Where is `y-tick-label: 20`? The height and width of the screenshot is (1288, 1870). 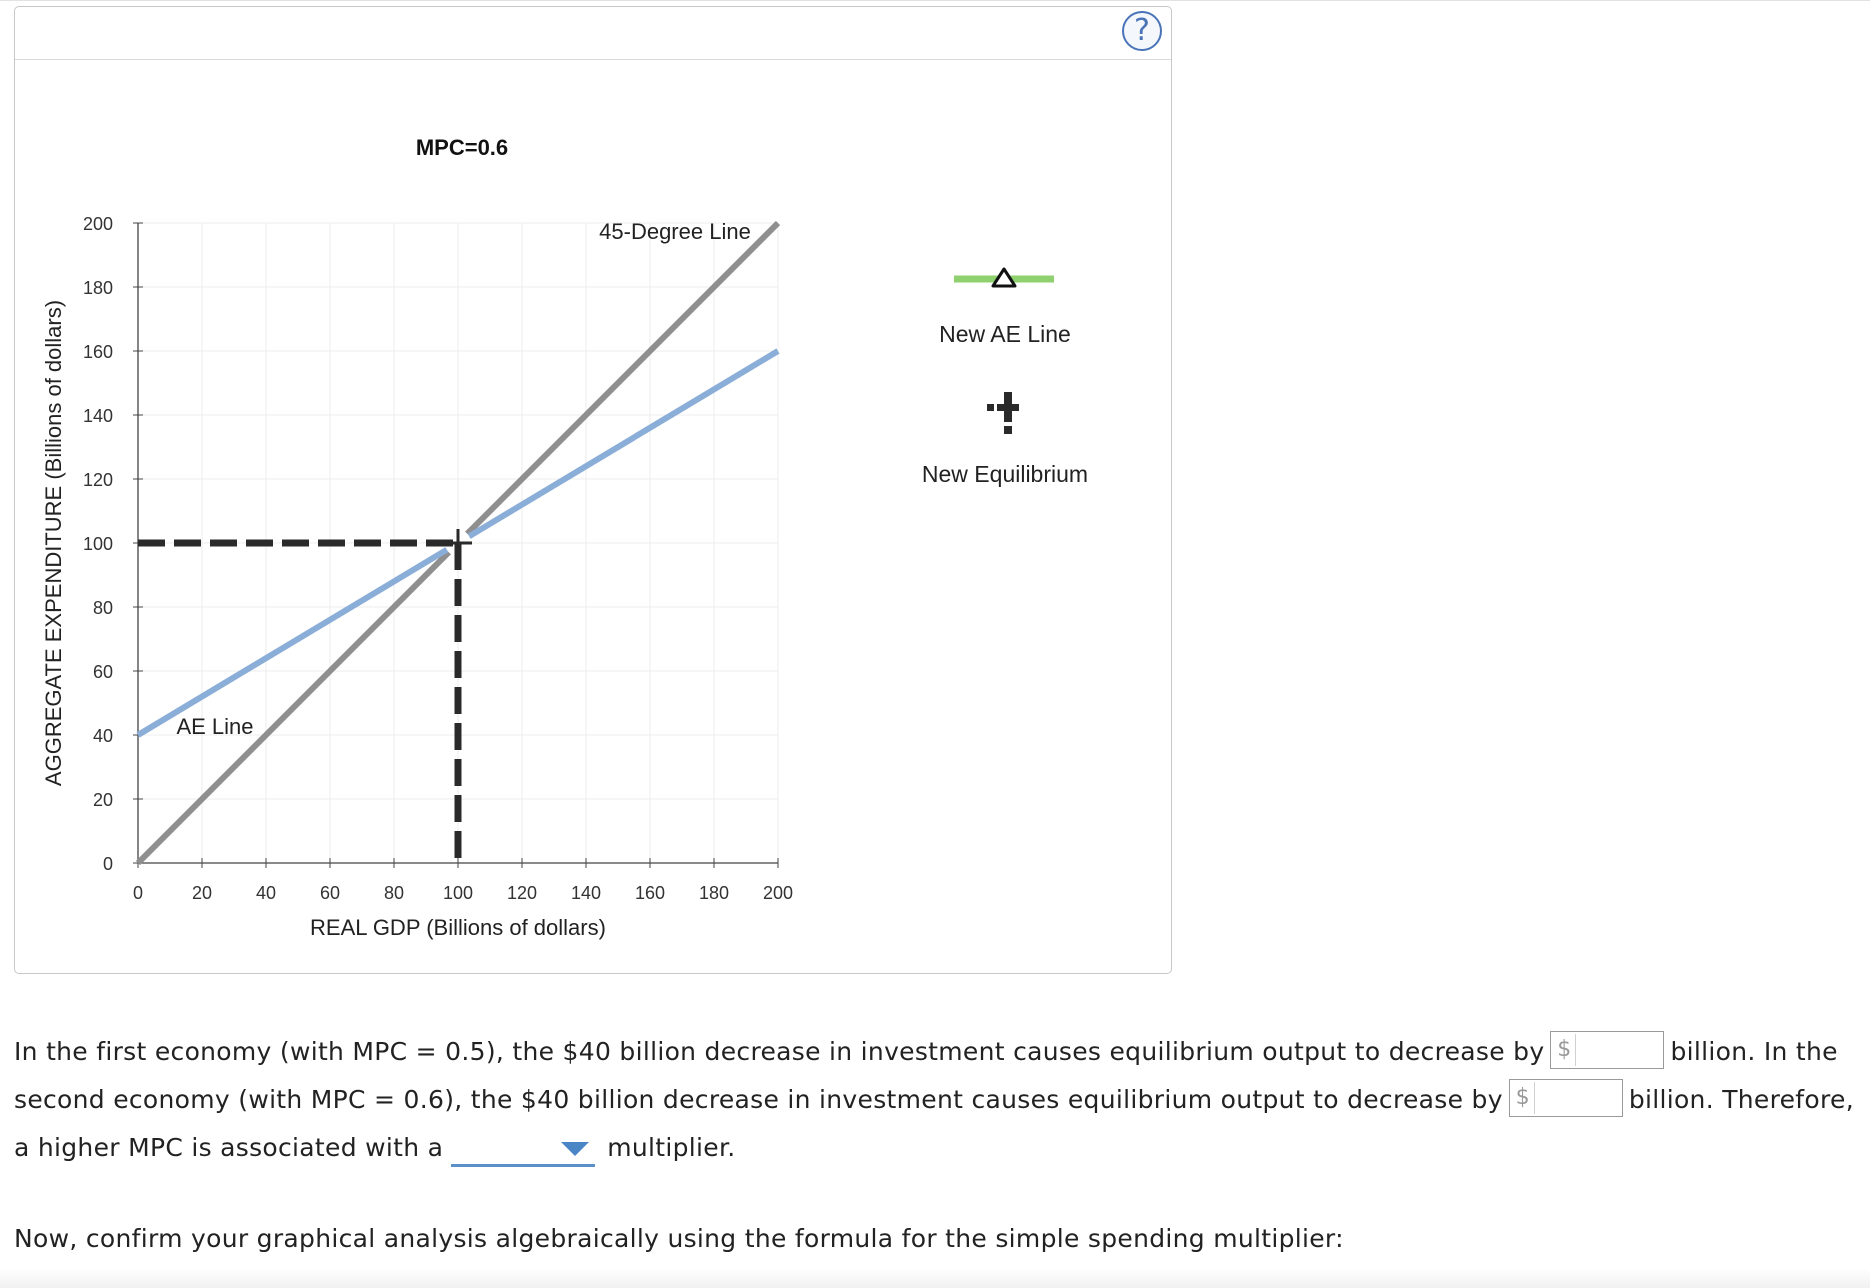 y-tick-label: 20 is located at coordinates (103, 800).